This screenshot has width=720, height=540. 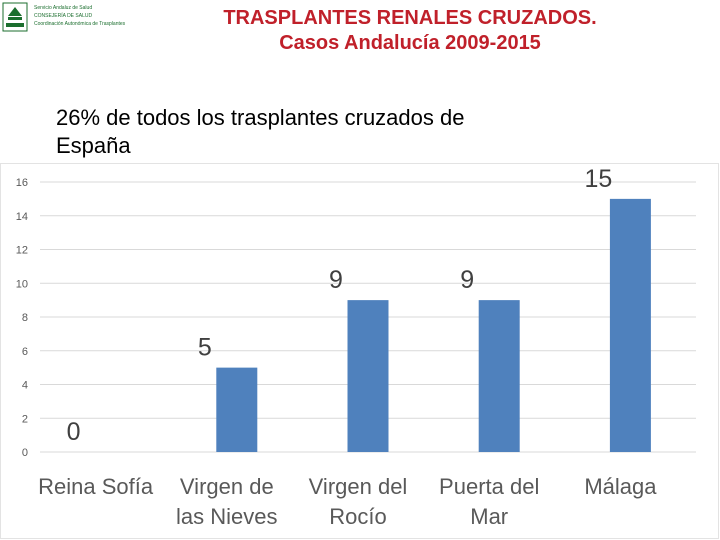 I want to click on x-tick-label-line: Reina Sofía, so click(x=96, y=486).